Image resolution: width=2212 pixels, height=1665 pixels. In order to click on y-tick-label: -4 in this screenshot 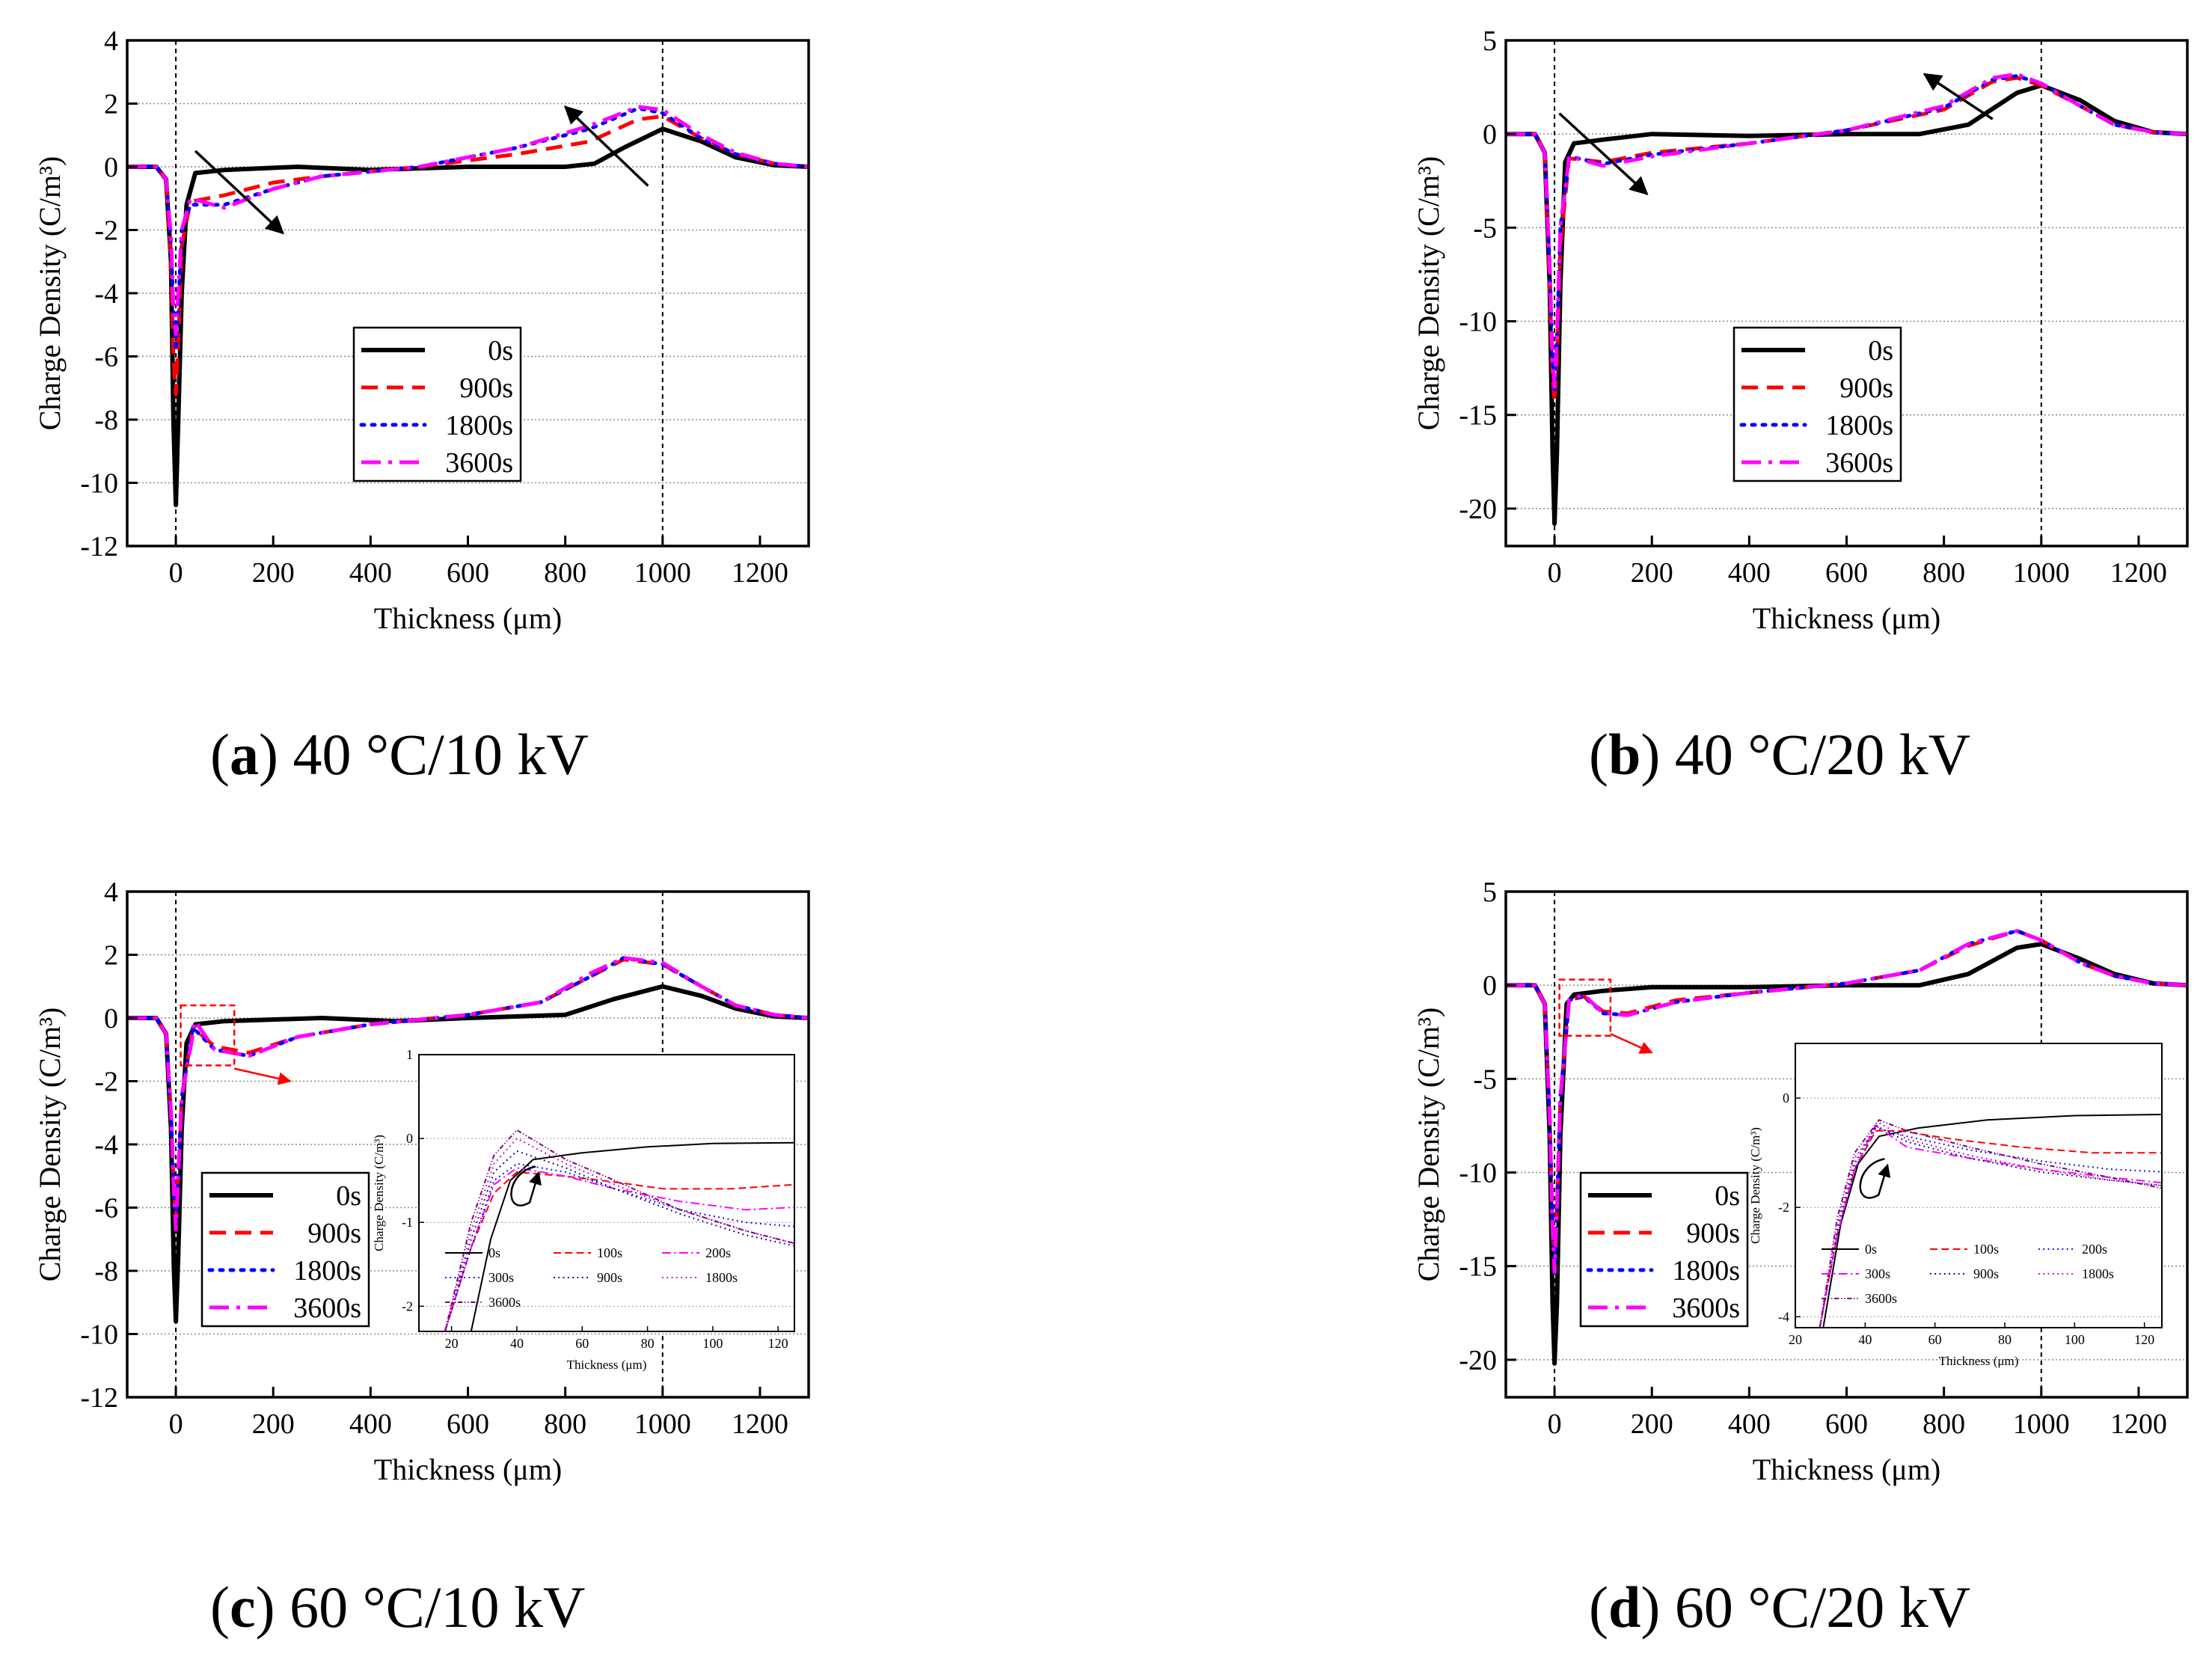, I will do `click(106, 1145)`.